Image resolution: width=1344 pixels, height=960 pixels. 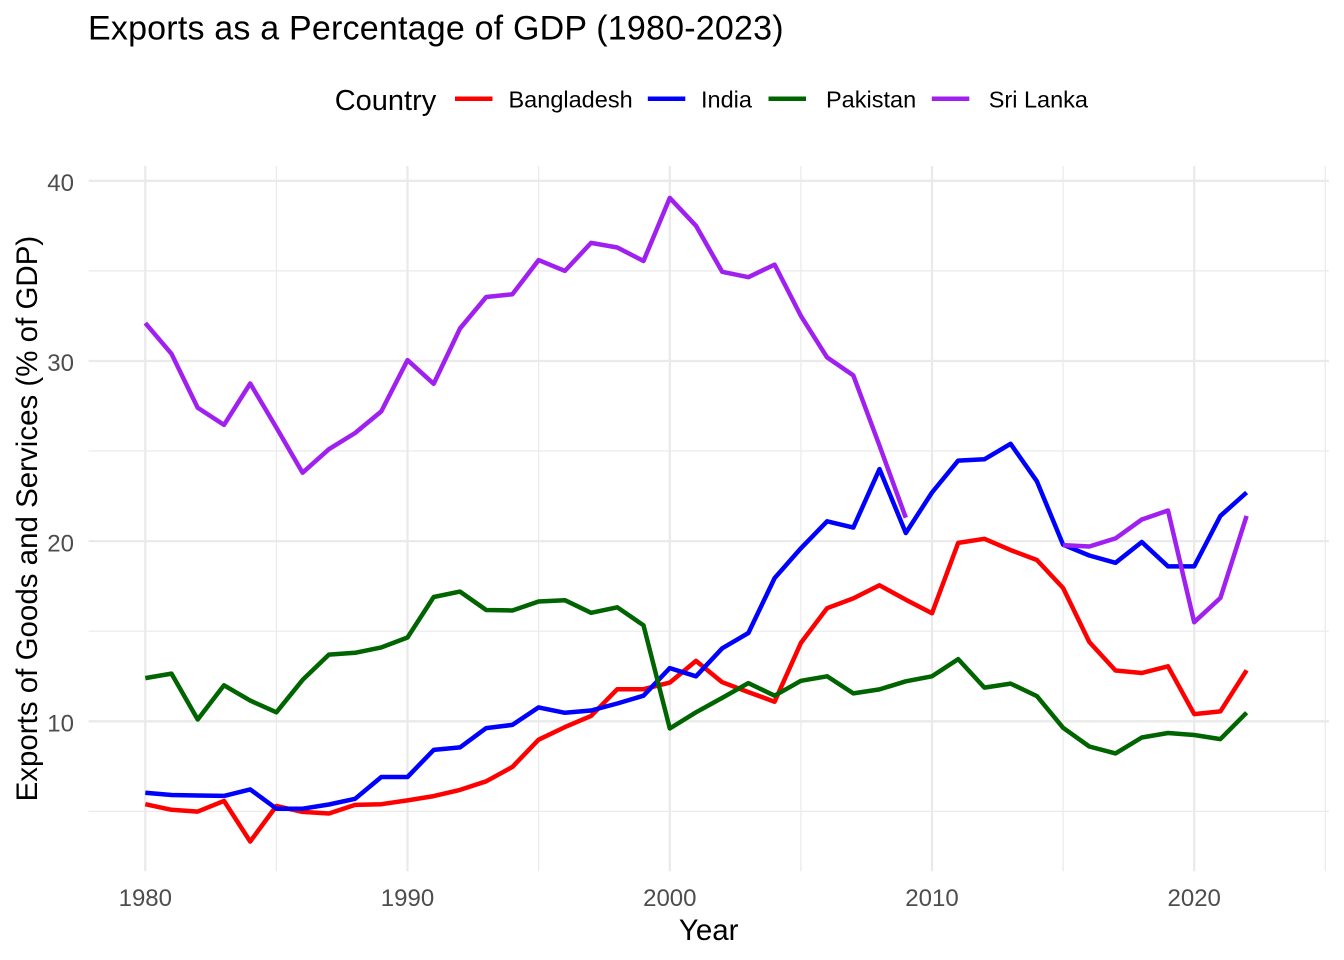 What do you see at coordinates (571, 99) in the screenshot?
I see `svg-text: Bangladesh` at bounding box center [571, 99].